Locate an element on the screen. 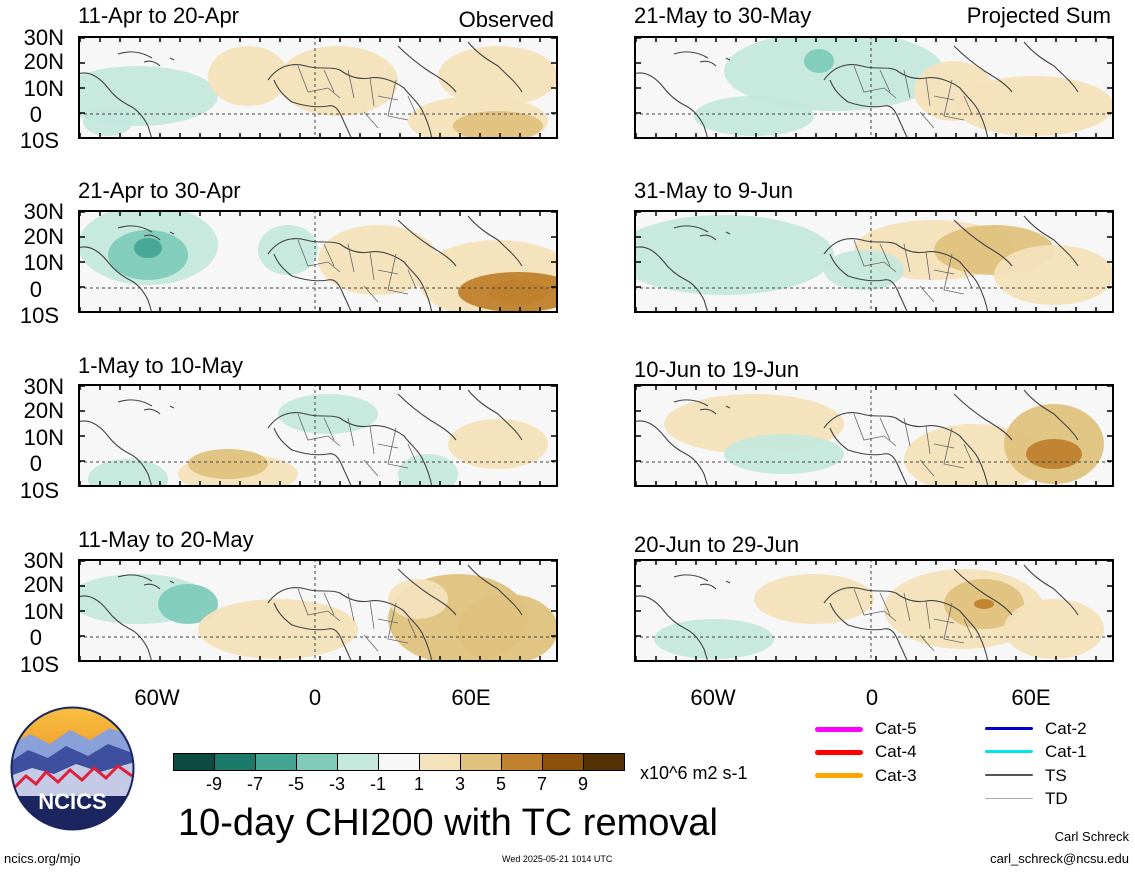  footer-email: carl_schreck@ncsu.edu is located at coordinates (1059, 858).